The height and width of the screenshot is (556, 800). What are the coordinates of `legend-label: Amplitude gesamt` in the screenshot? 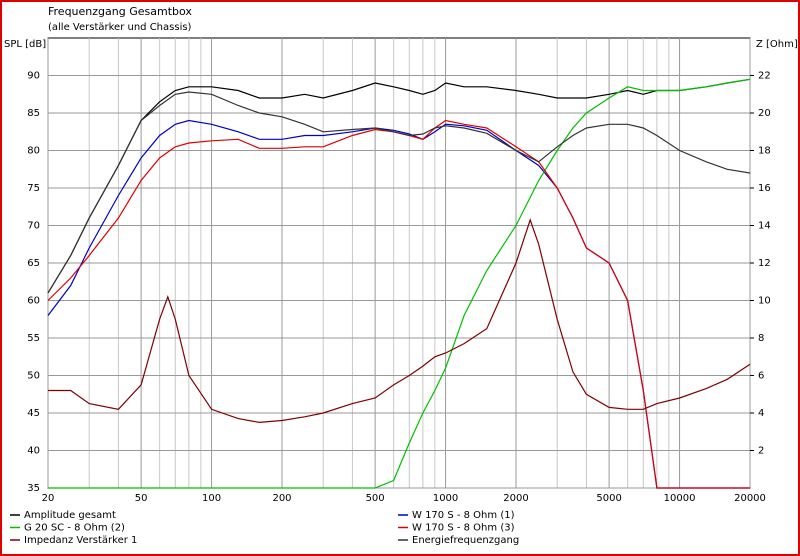 It's located at (70, 515).